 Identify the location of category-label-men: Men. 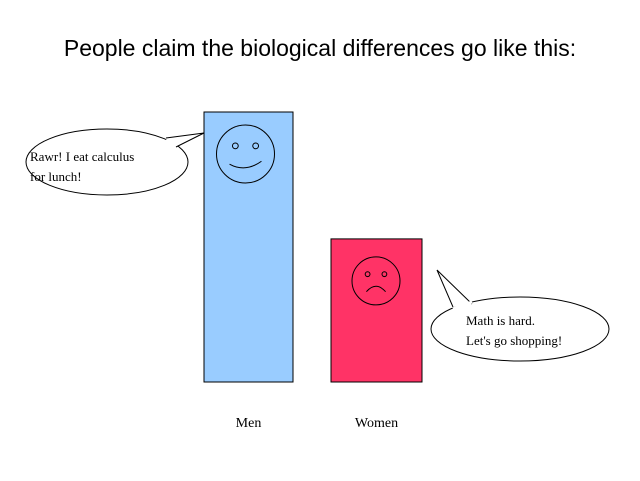
(249, 423).